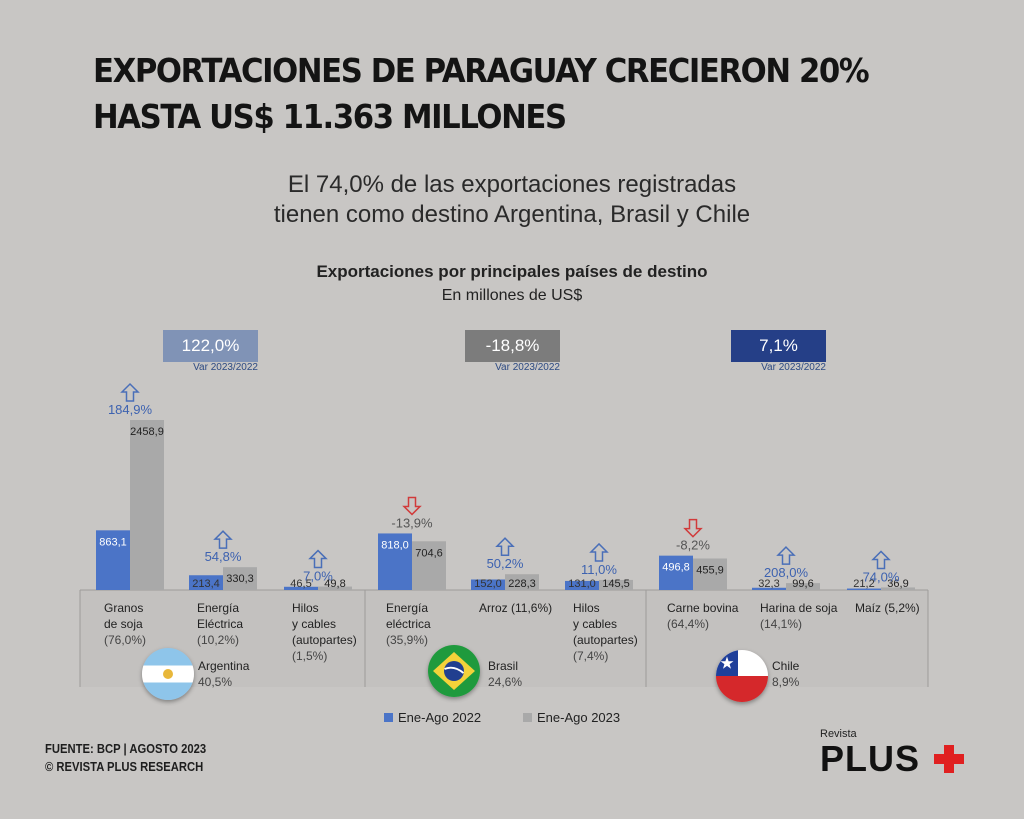 The image size is (1024, 819). I want to click on country-share-argentina: 40,5%, so click(215, 682).